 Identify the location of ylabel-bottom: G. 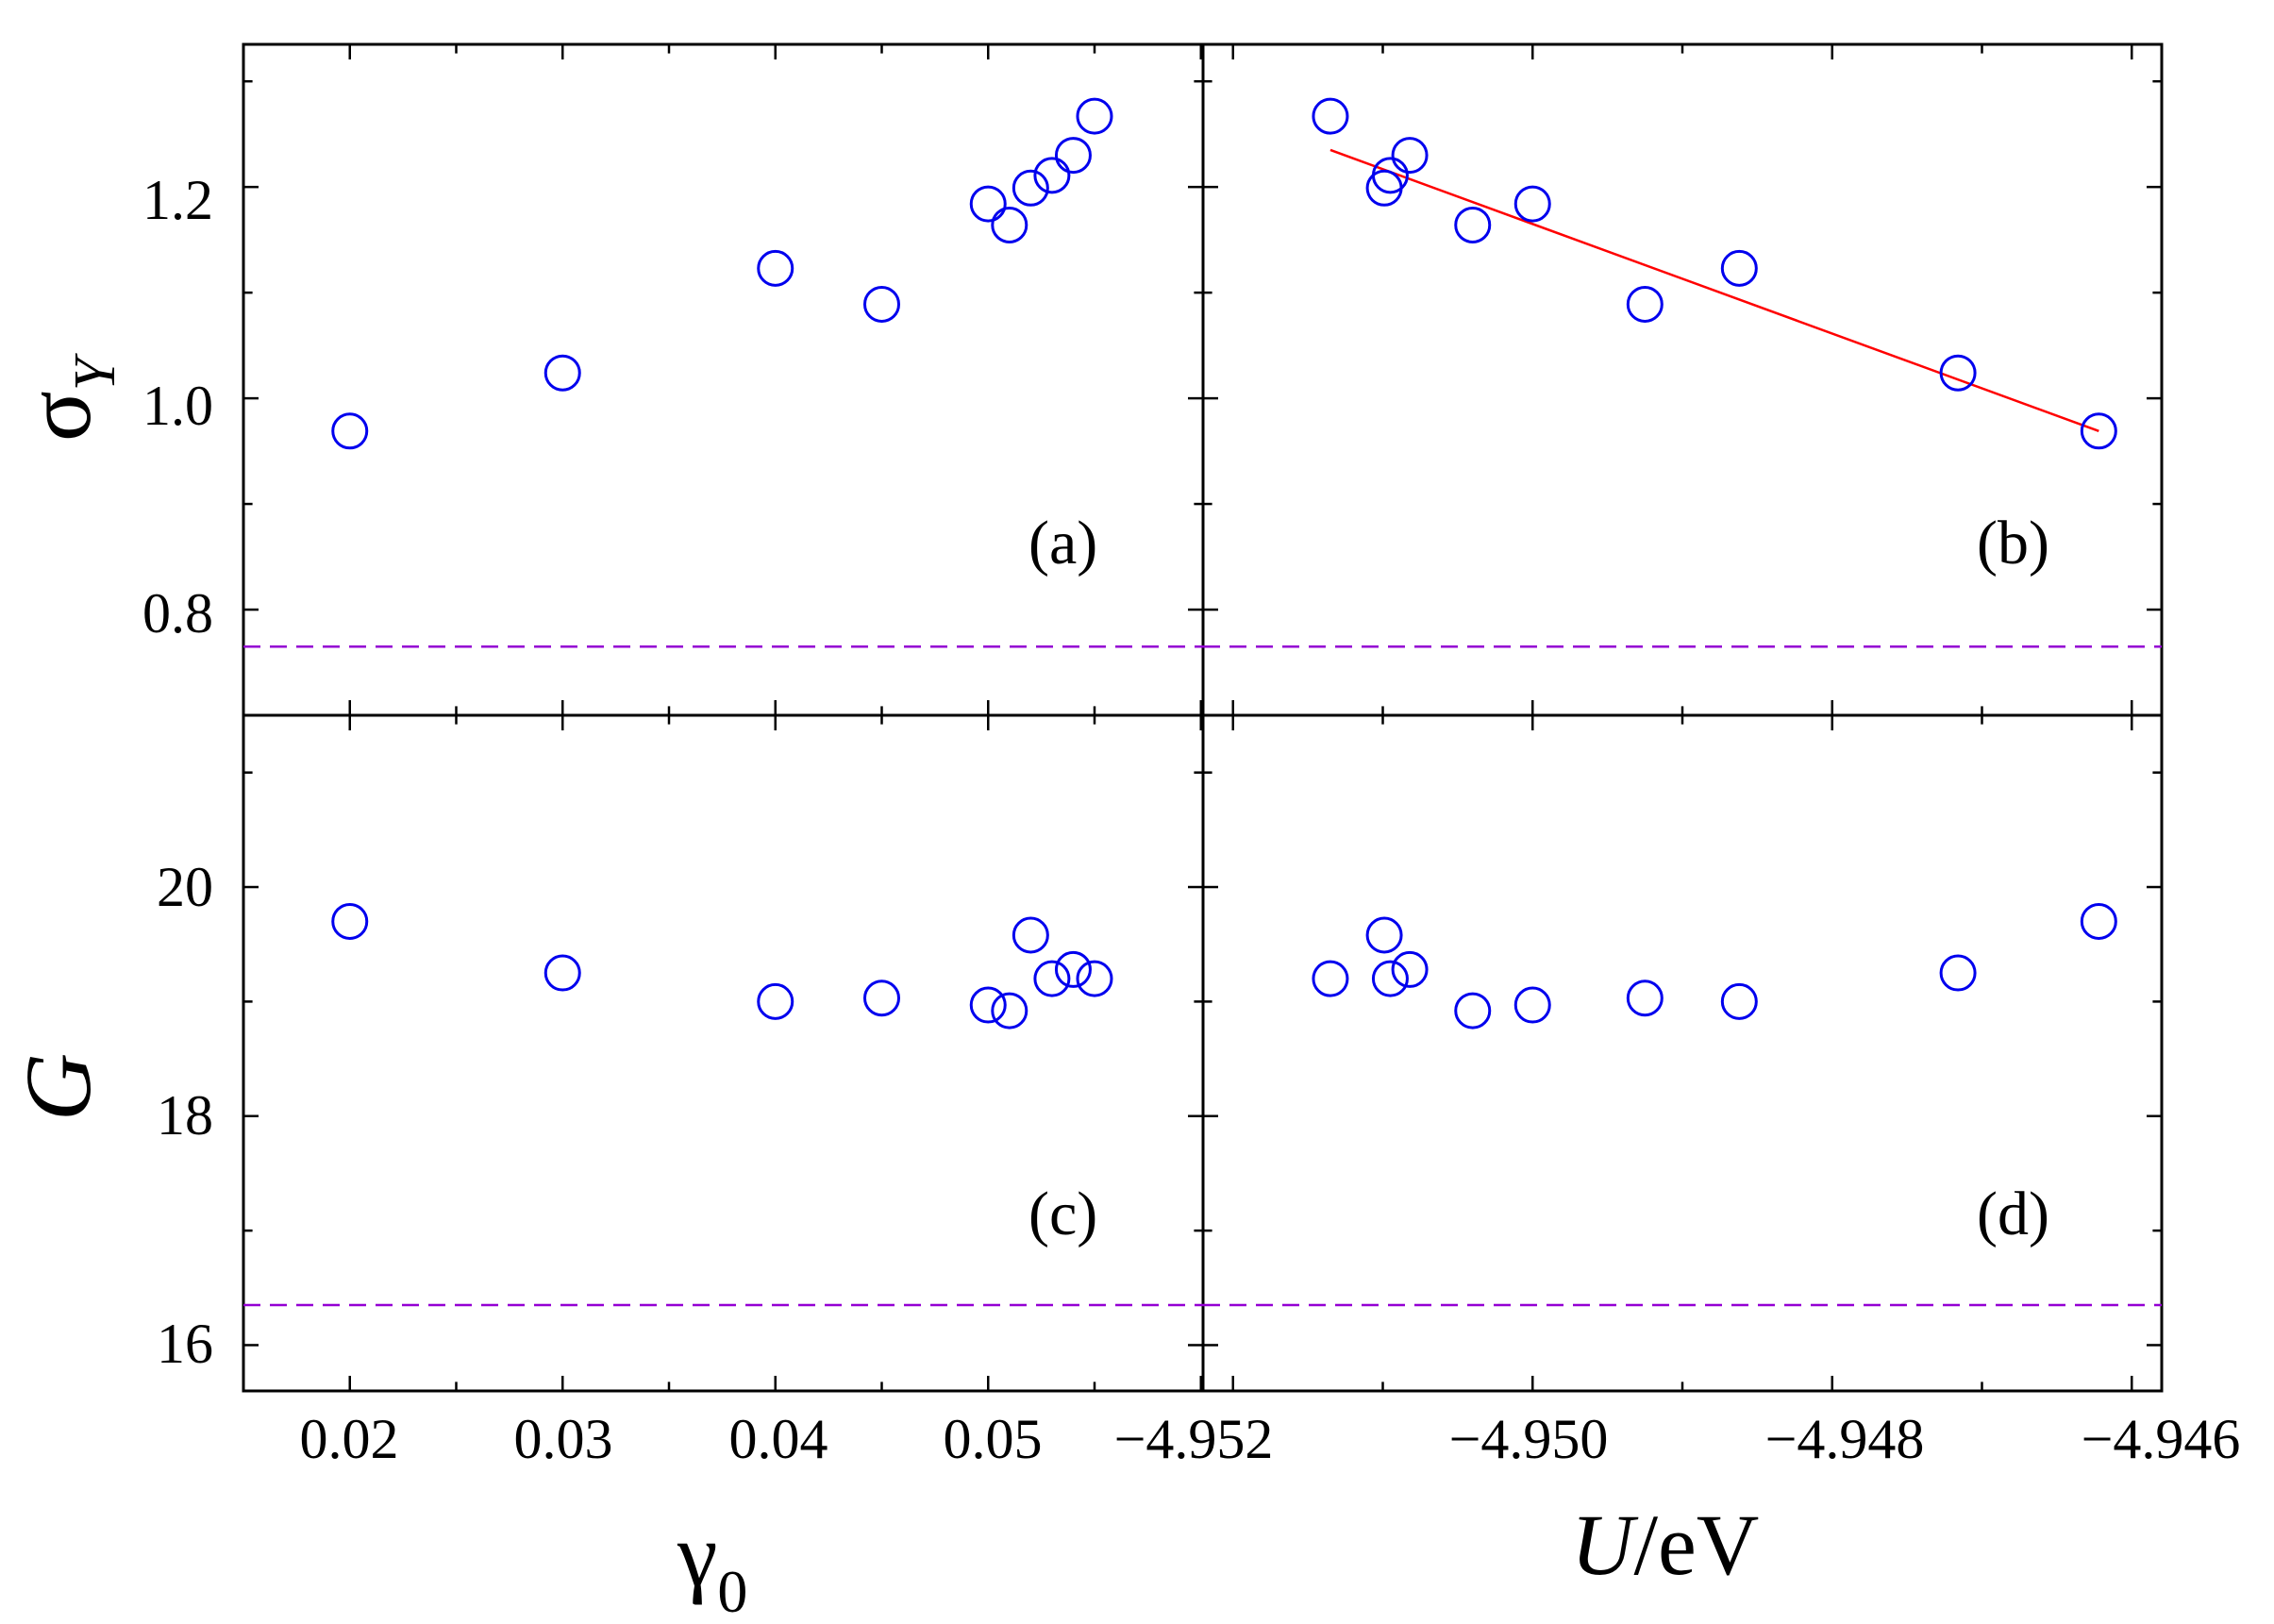
(58, 1087).